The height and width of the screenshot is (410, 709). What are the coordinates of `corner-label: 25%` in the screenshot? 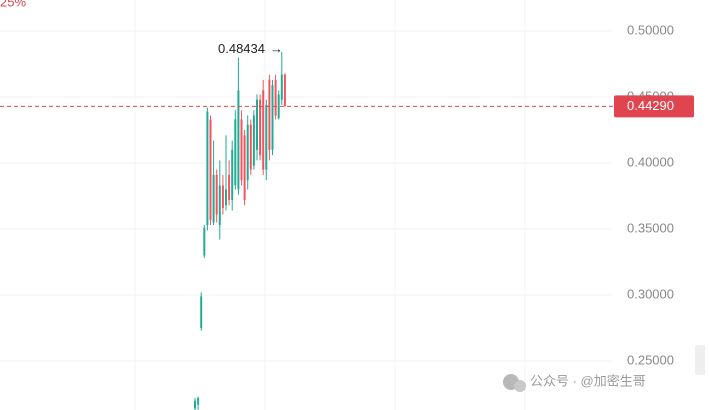 It's located at (13, 4).